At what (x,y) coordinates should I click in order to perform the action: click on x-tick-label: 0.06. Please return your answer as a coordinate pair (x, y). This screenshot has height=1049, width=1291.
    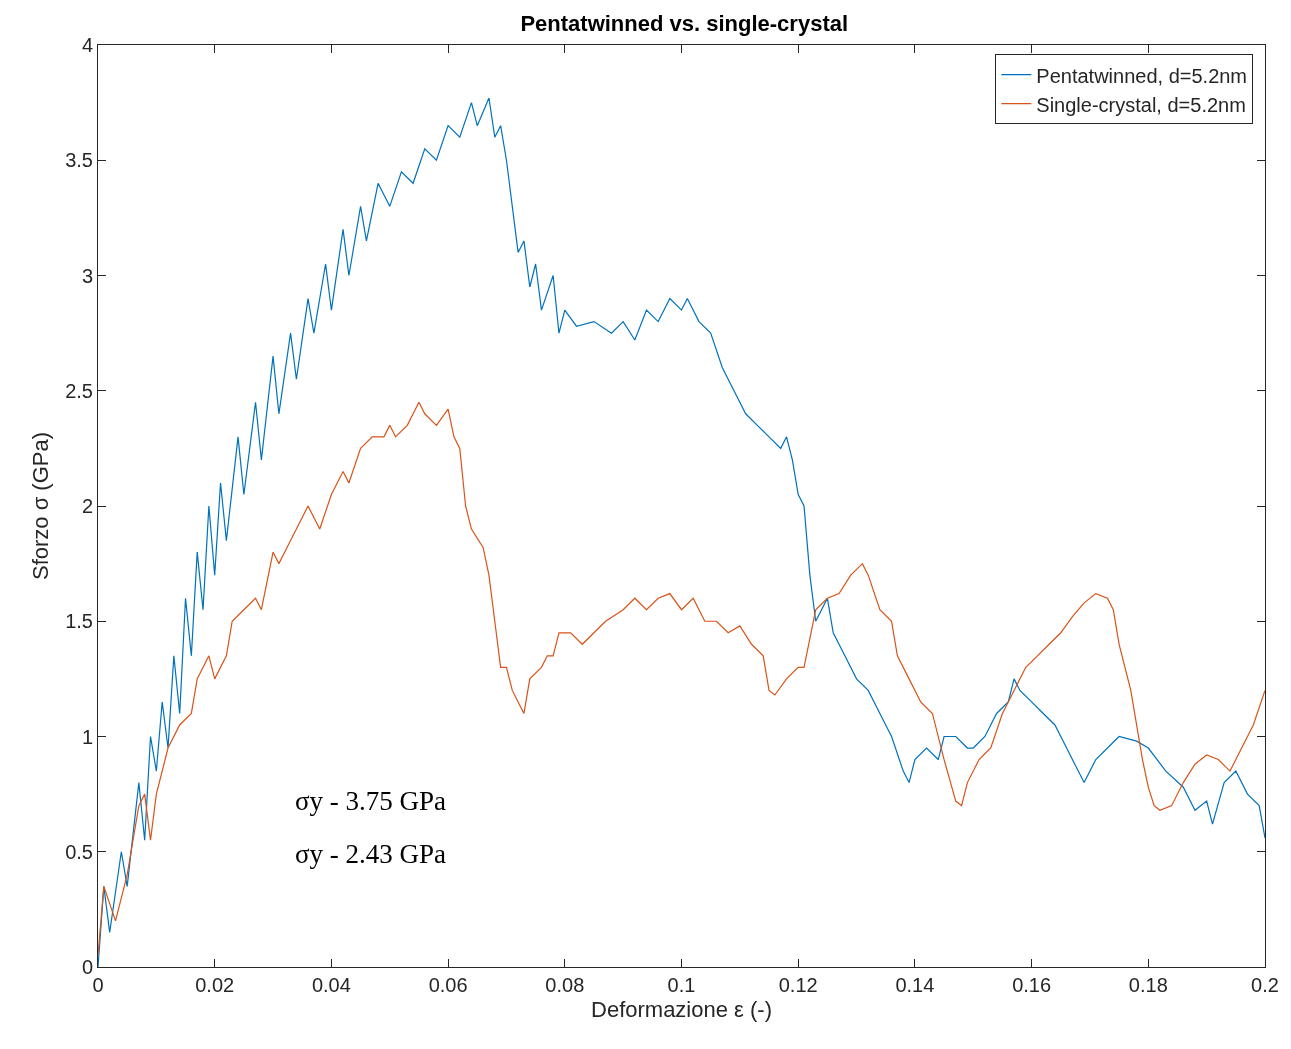
    Looking at the image, I should click on (448, 985).